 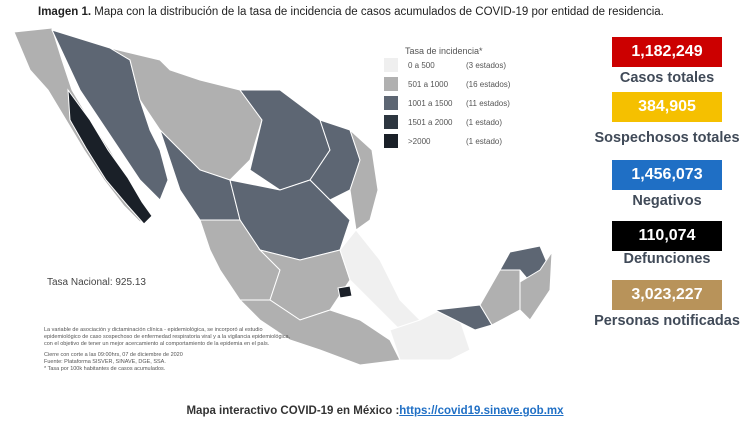 I want to click on legend-count: (16 estados), so click(x=488, y=84).